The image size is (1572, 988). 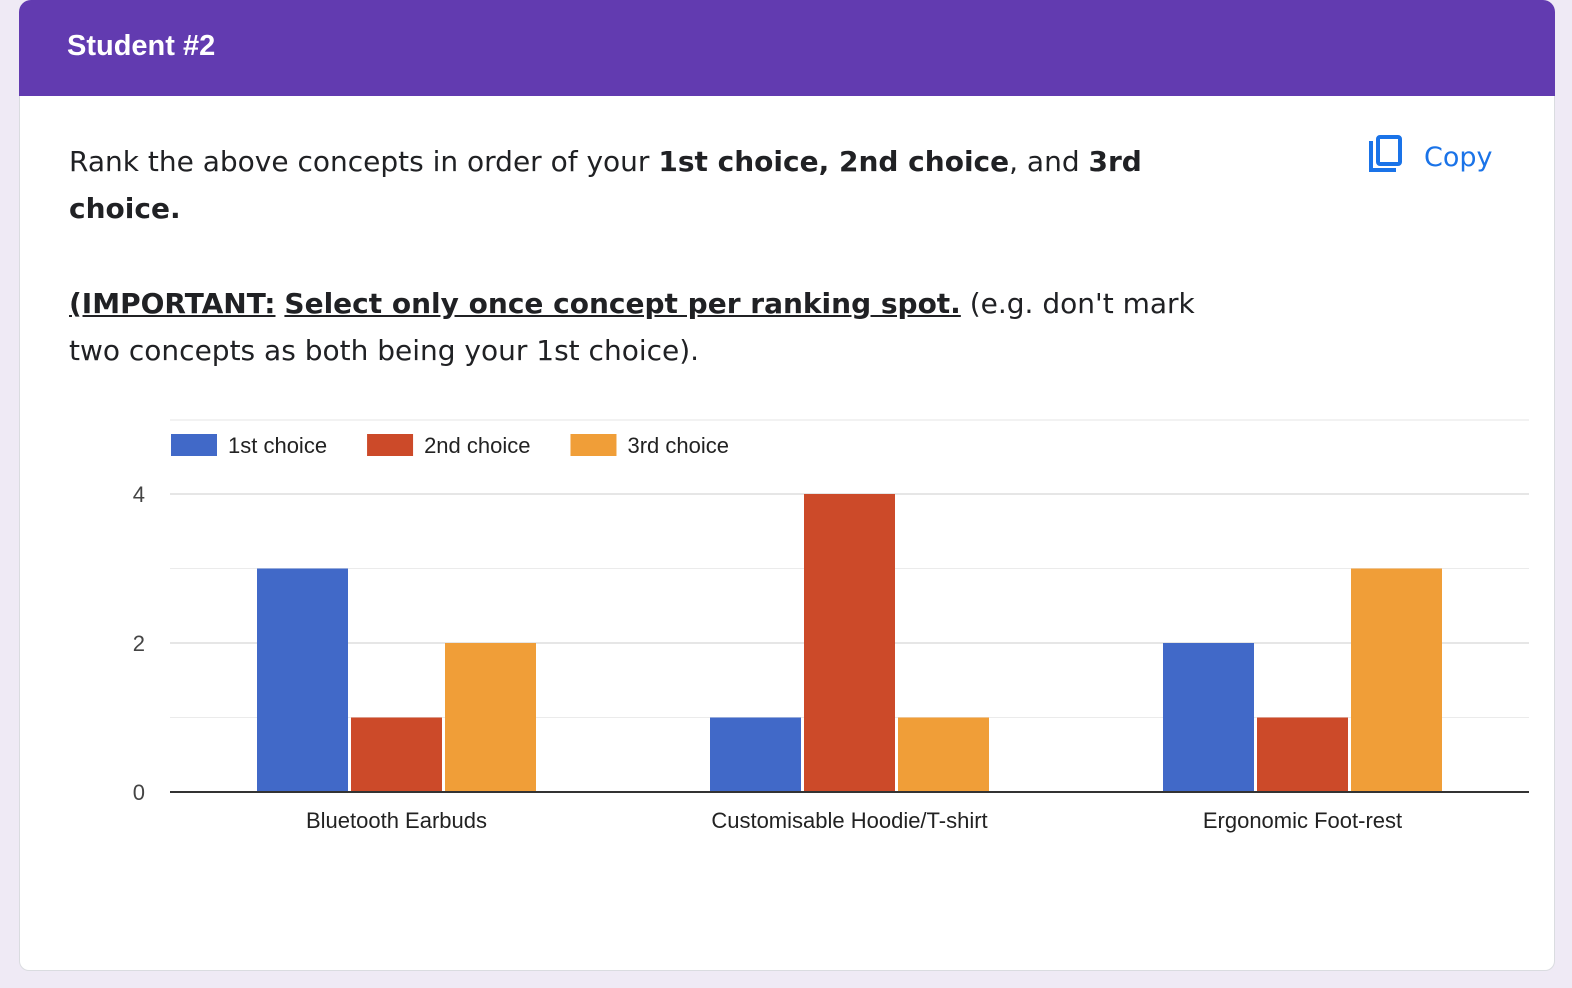 I want to click on y-tick-label: 0, so click(x=139, y=792).